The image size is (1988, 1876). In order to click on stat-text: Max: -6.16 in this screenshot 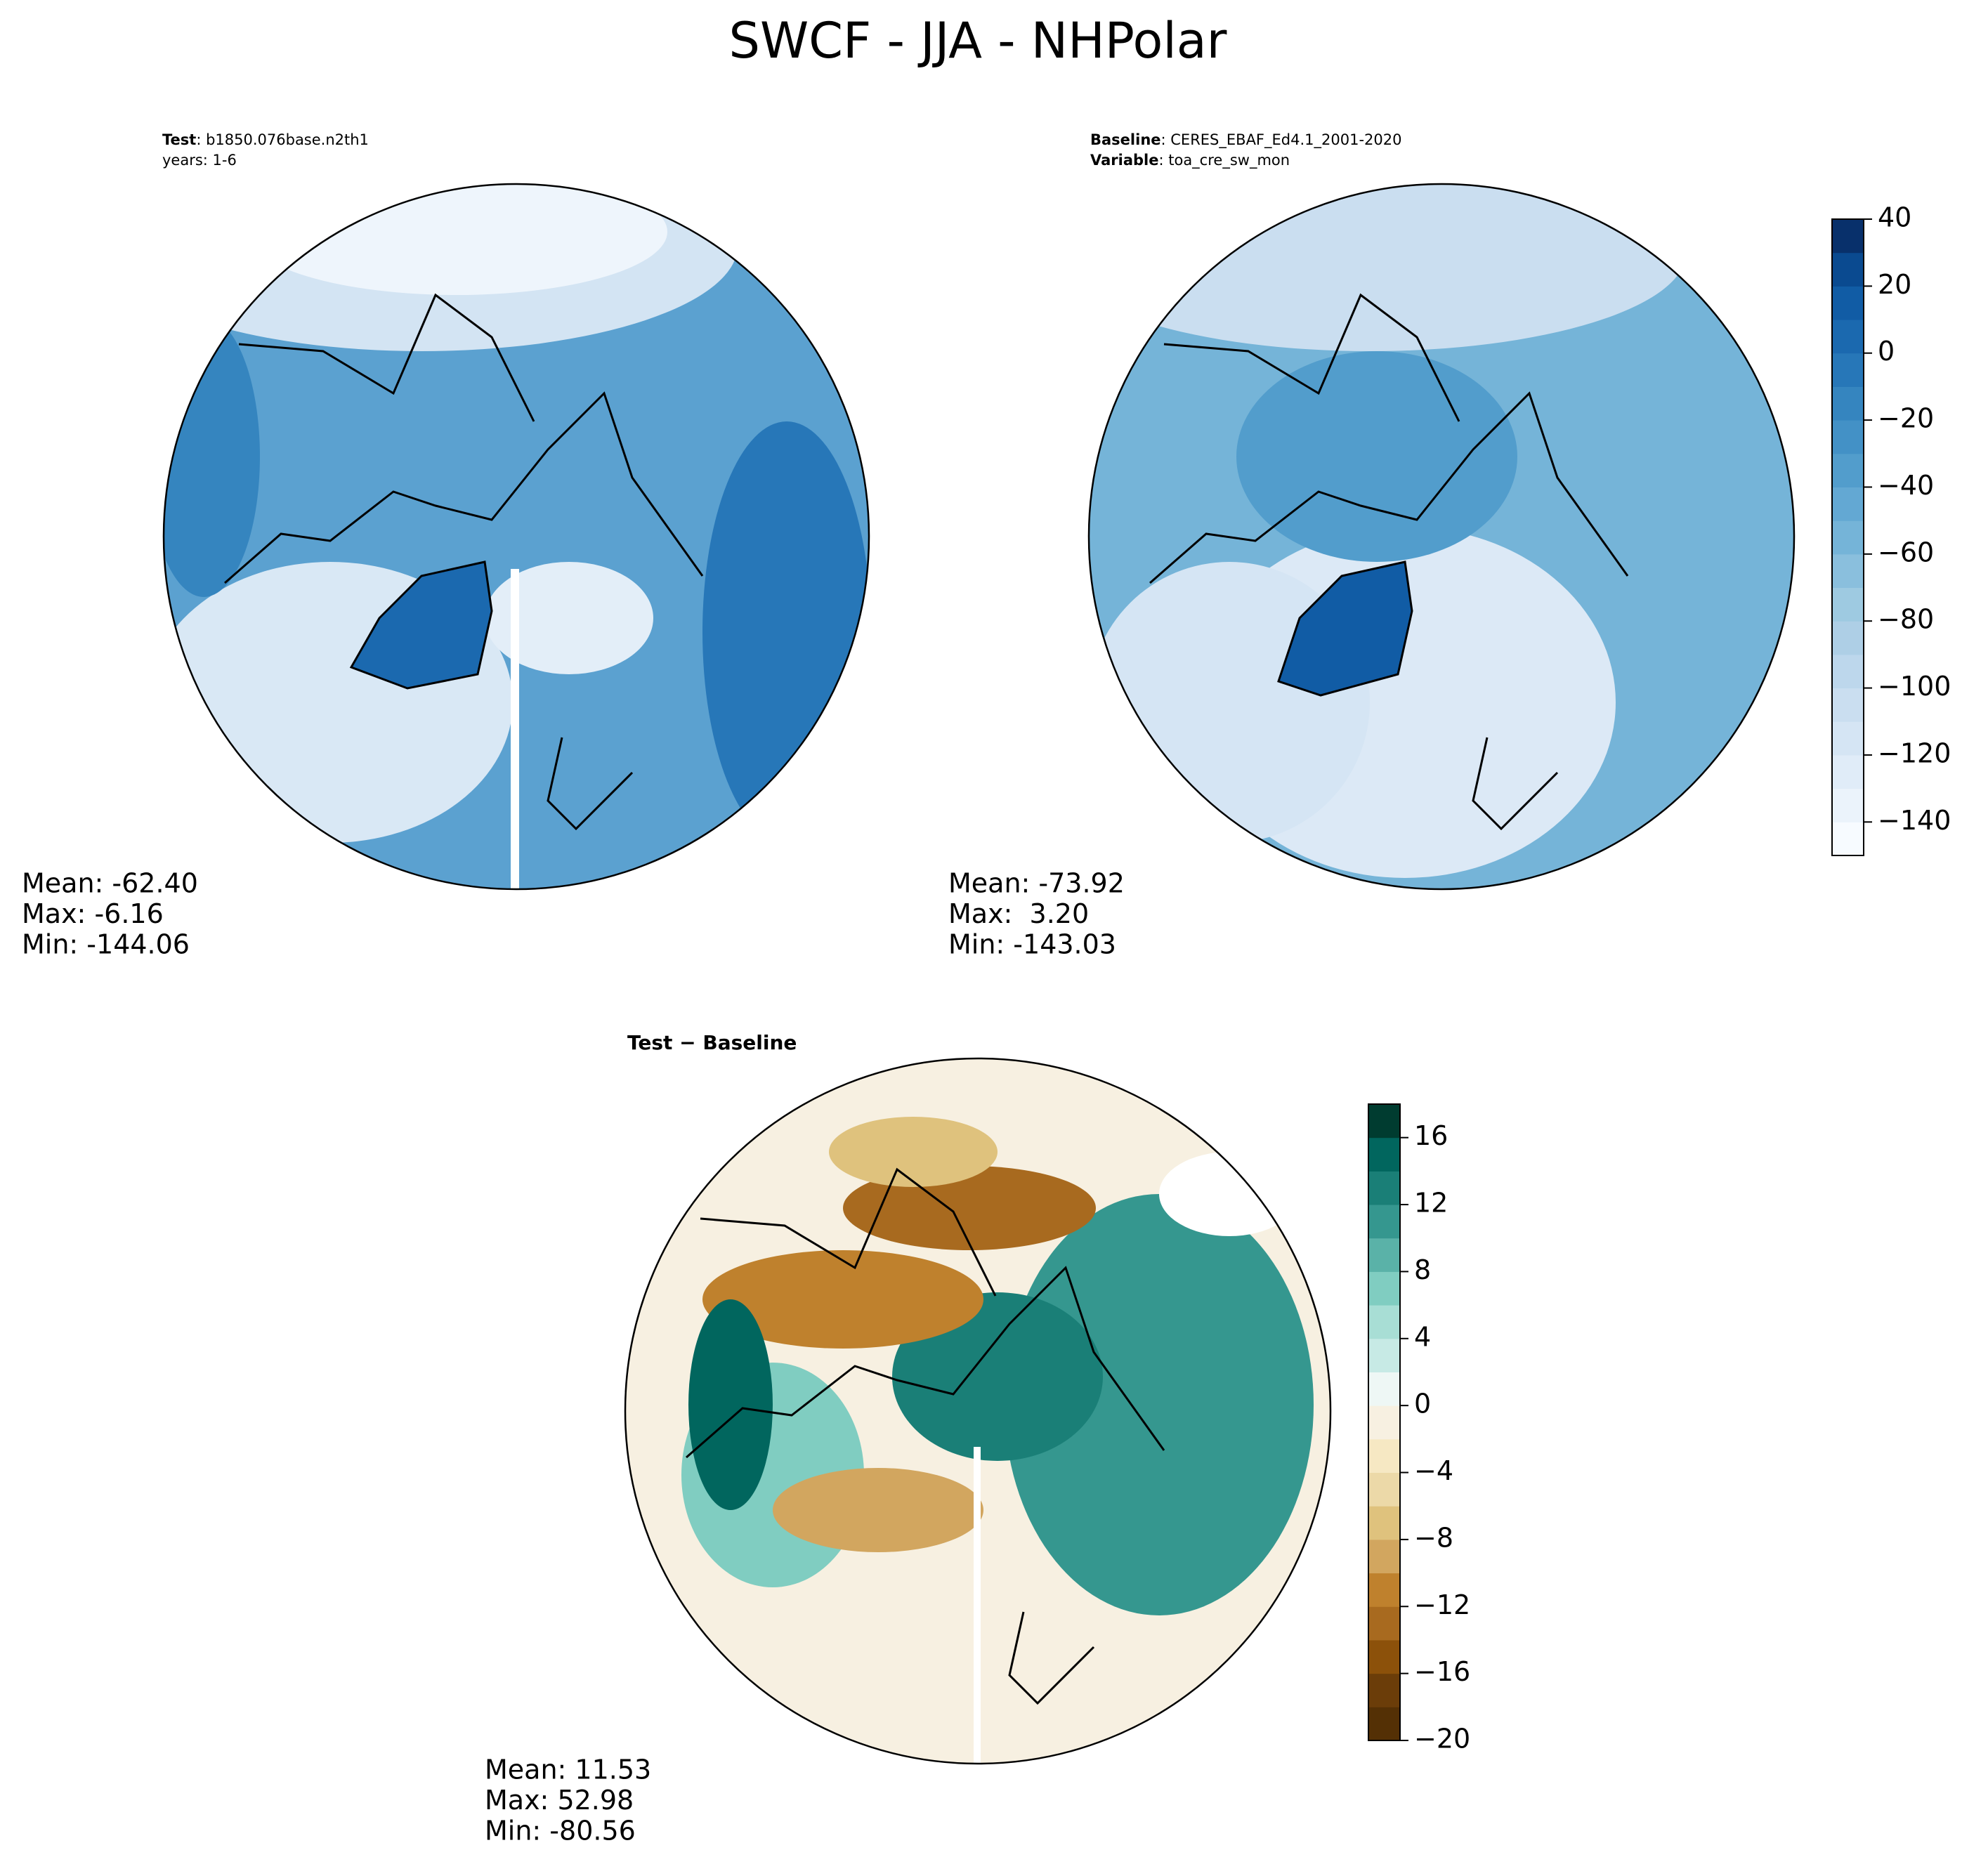, I will do `click(93, 913)`.